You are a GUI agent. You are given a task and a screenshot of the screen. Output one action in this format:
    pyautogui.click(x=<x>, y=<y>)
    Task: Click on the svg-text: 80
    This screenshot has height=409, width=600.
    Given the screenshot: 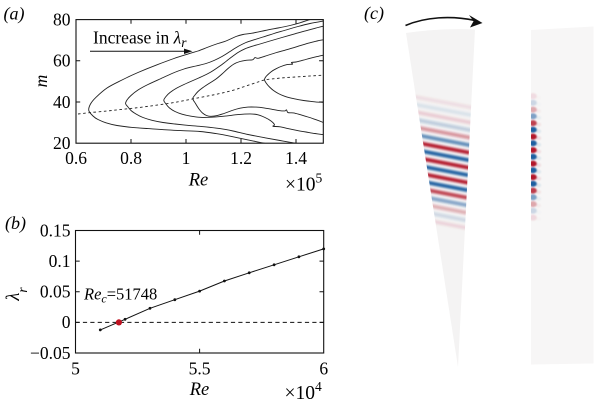 What is the action you would take?
    pyautogui.click(x=62, y=19)
    